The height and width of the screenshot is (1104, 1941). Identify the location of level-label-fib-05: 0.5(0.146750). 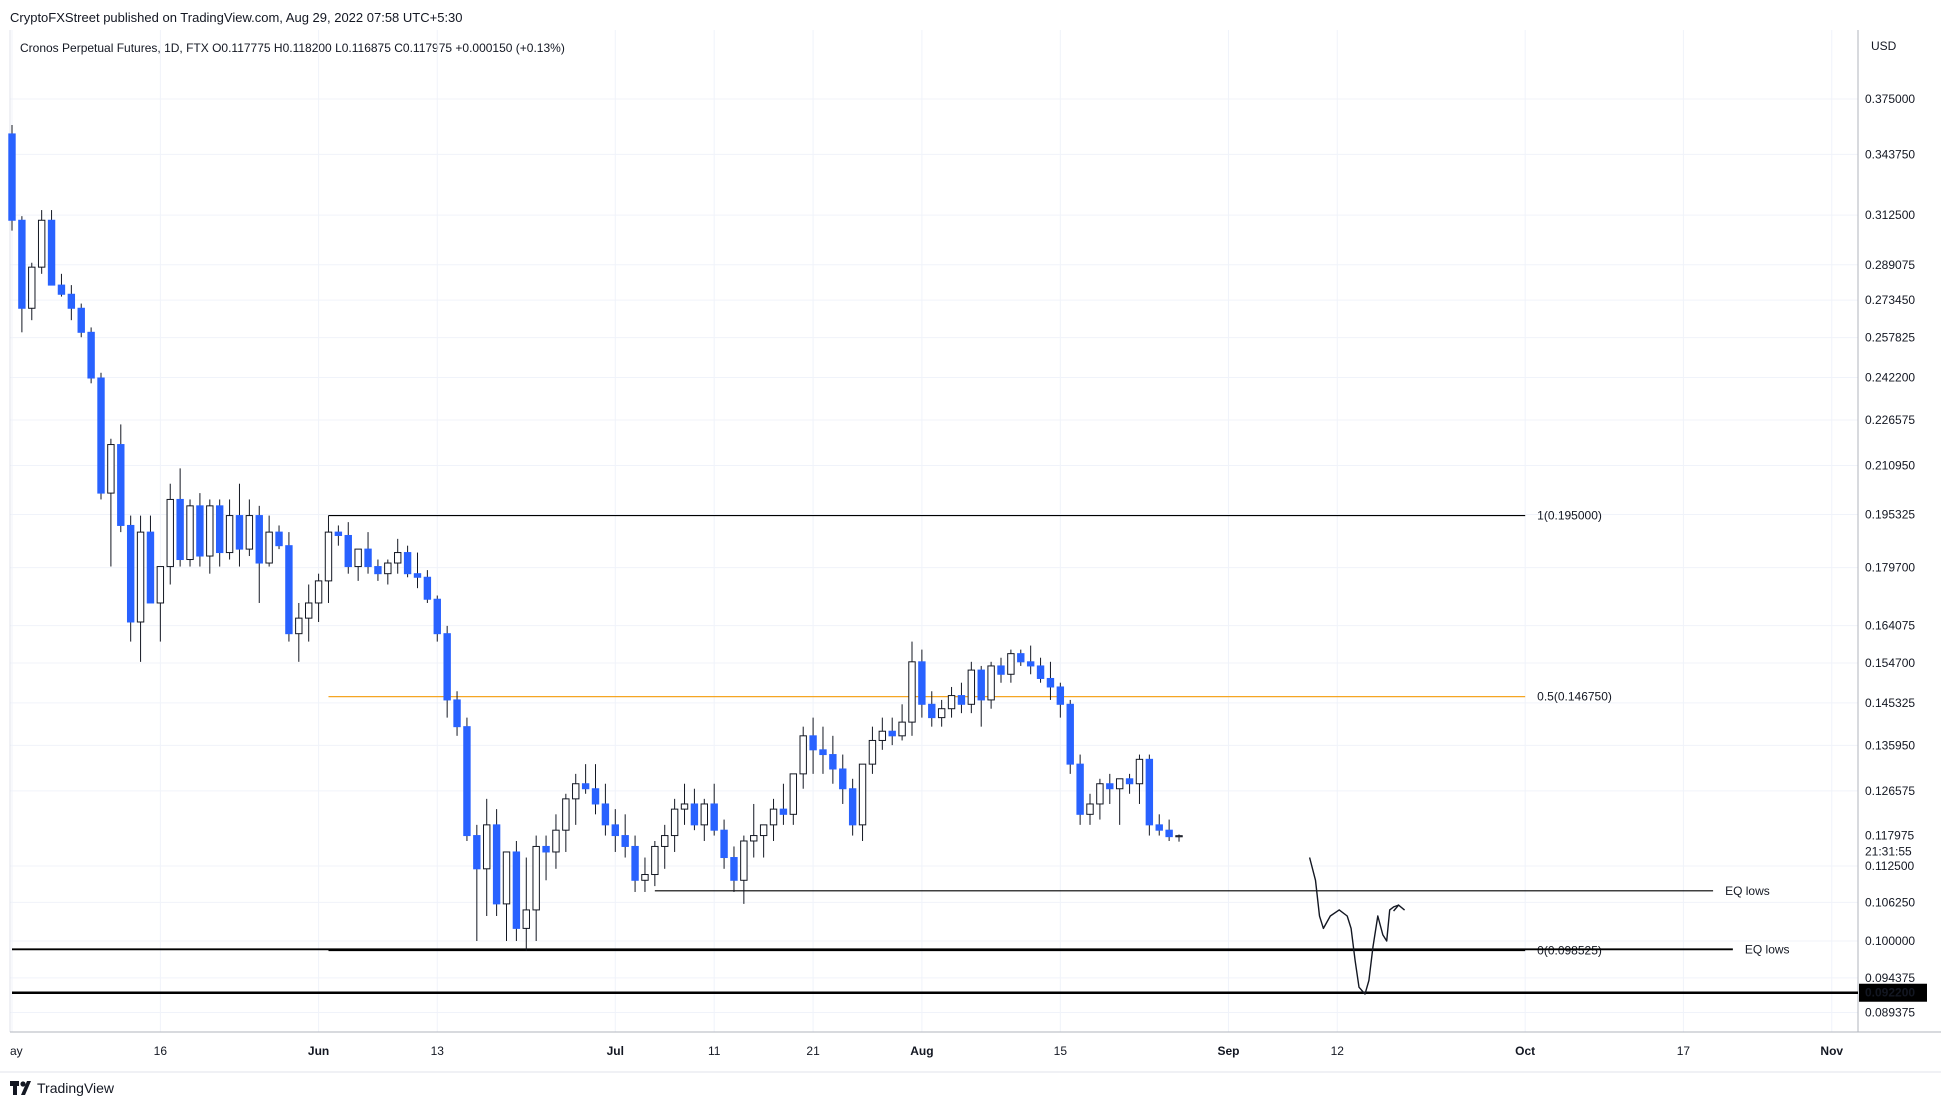
(1574, 697).